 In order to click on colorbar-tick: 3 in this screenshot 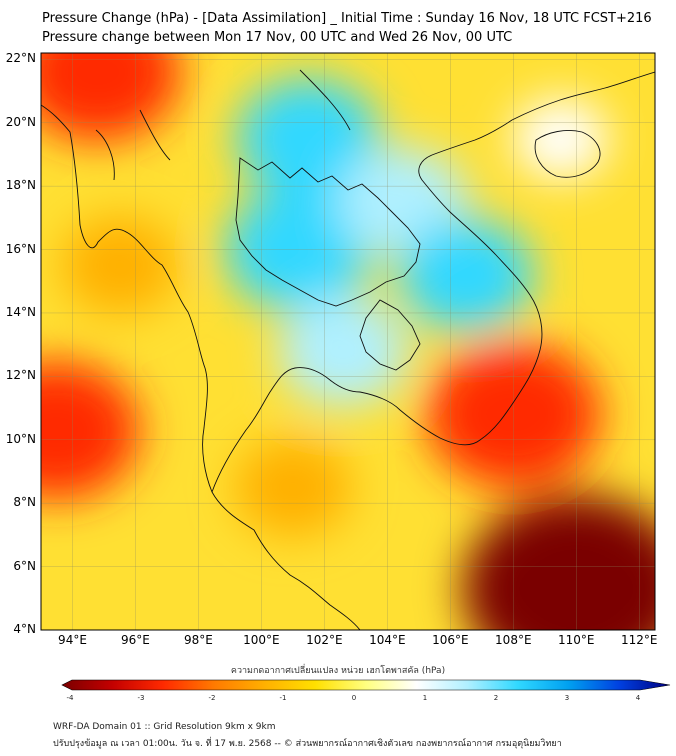, I will do `click(567, 698)`.